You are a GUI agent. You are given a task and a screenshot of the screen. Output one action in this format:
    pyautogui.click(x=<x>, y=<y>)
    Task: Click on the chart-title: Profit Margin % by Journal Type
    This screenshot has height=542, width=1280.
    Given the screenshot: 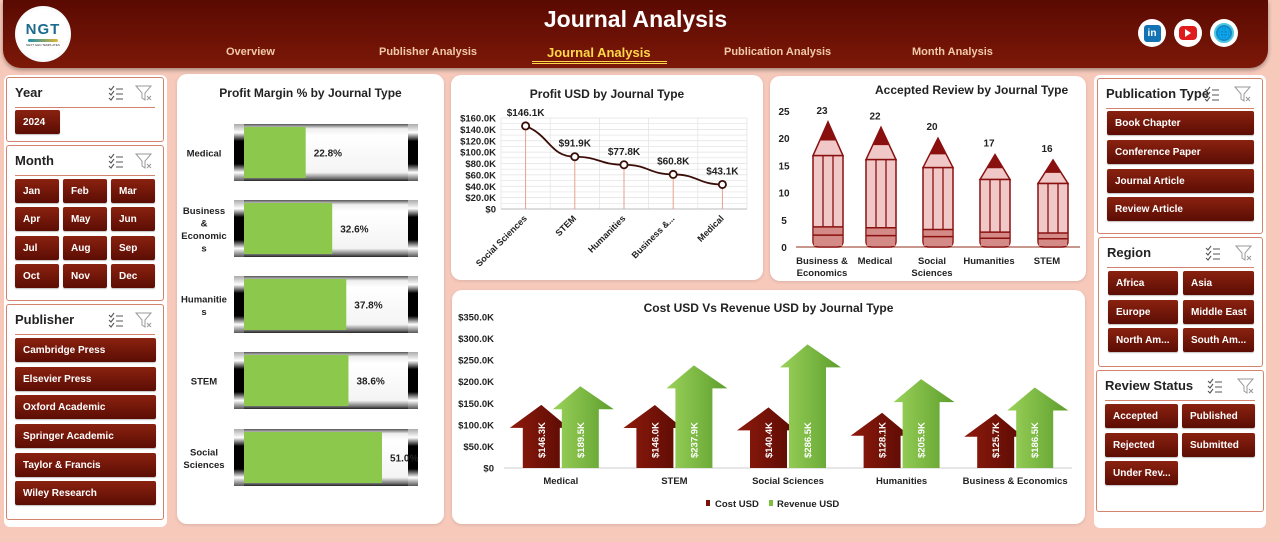 What is the action you would take?
    pyautogui.click(x=310, y=93)
    